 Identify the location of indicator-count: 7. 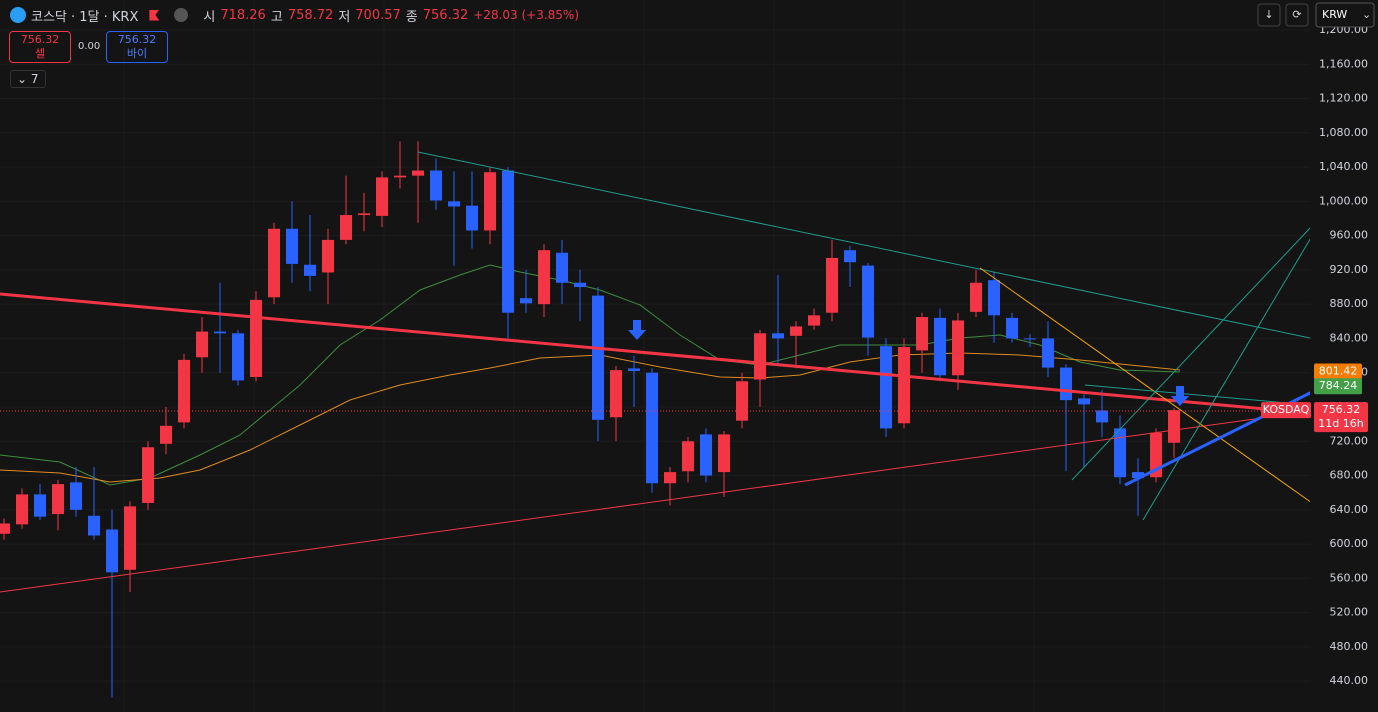
(34, 79).